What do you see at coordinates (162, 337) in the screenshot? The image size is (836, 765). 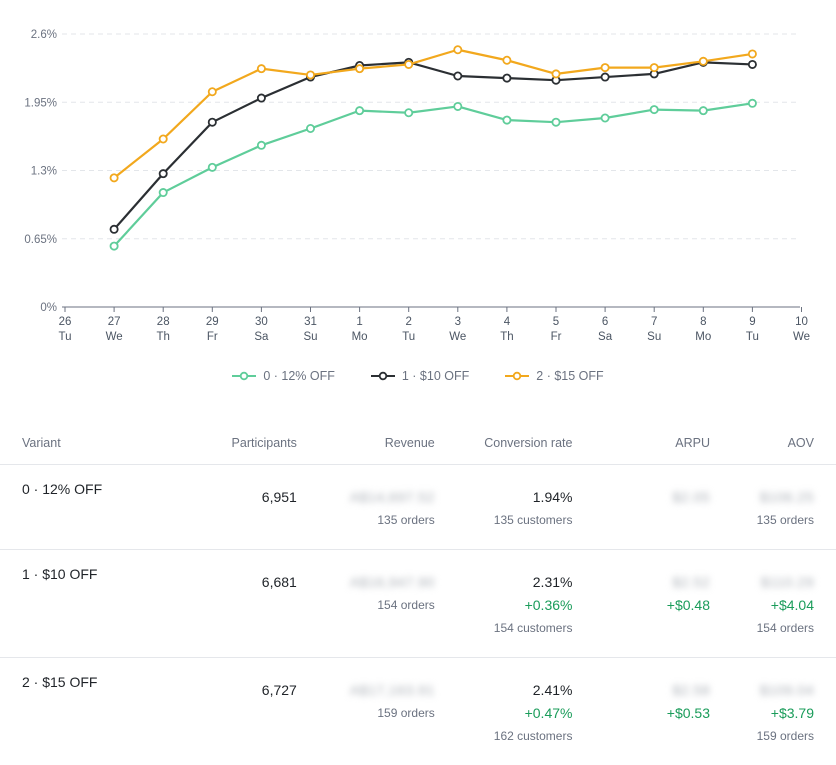 I see `x-tick-sublabel: Th` at bounding box center [162, 337].